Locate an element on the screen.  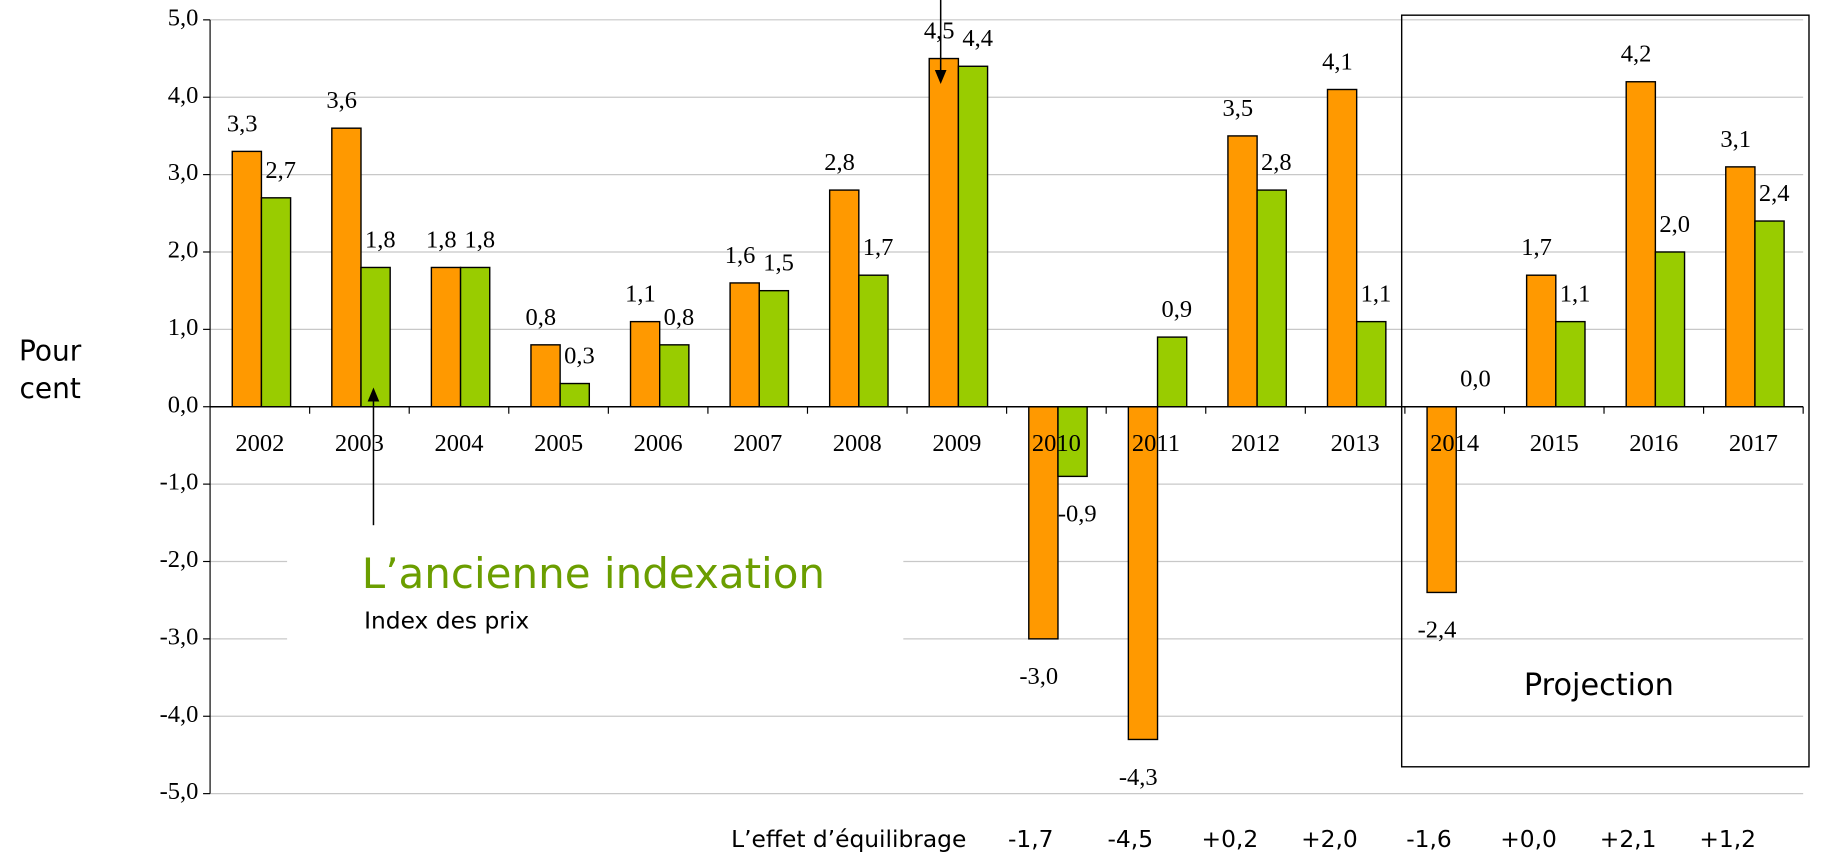
balancing-effect-value: +0,2 is located at coordinates (1230, 839).